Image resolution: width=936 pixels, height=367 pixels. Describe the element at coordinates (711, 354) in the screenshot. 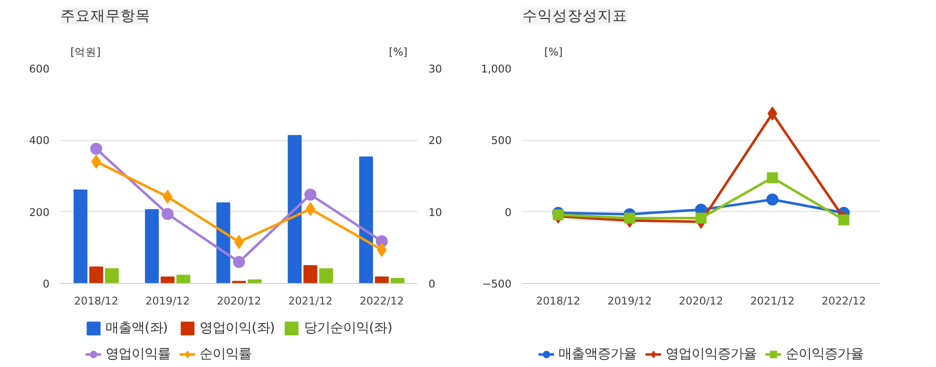

I see `legend-label: 영업이익증가율` at that location.